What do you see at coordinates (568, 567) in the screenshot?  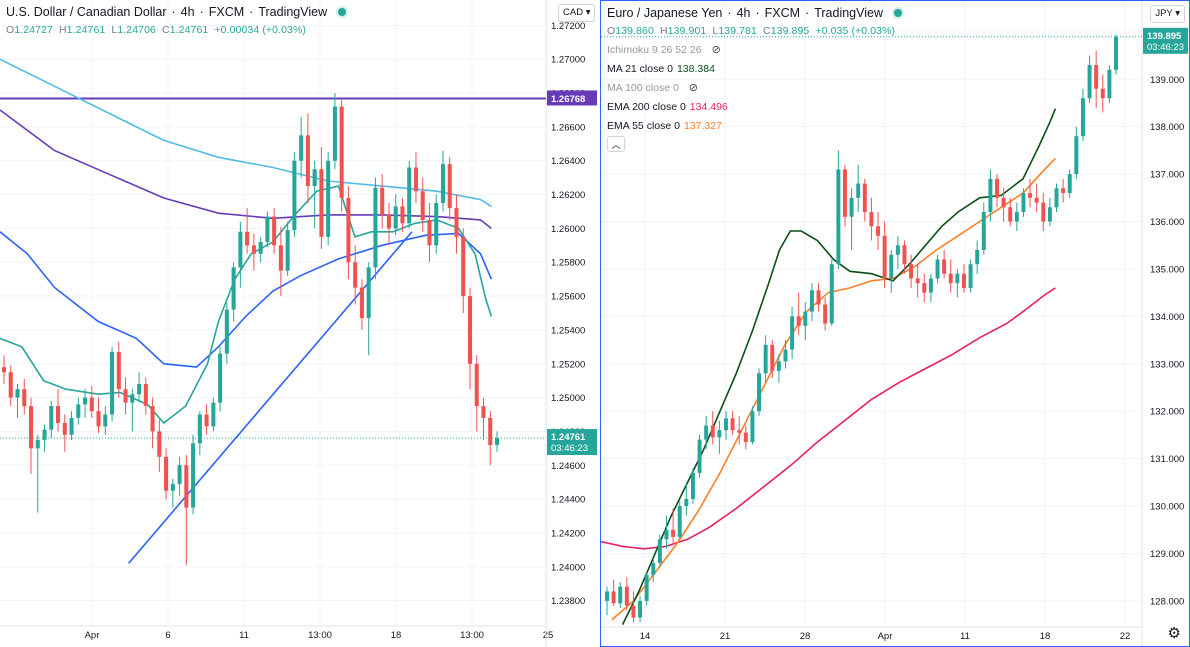 I see `y-tick-label: 1.24000` at bounding box center [568, 567].